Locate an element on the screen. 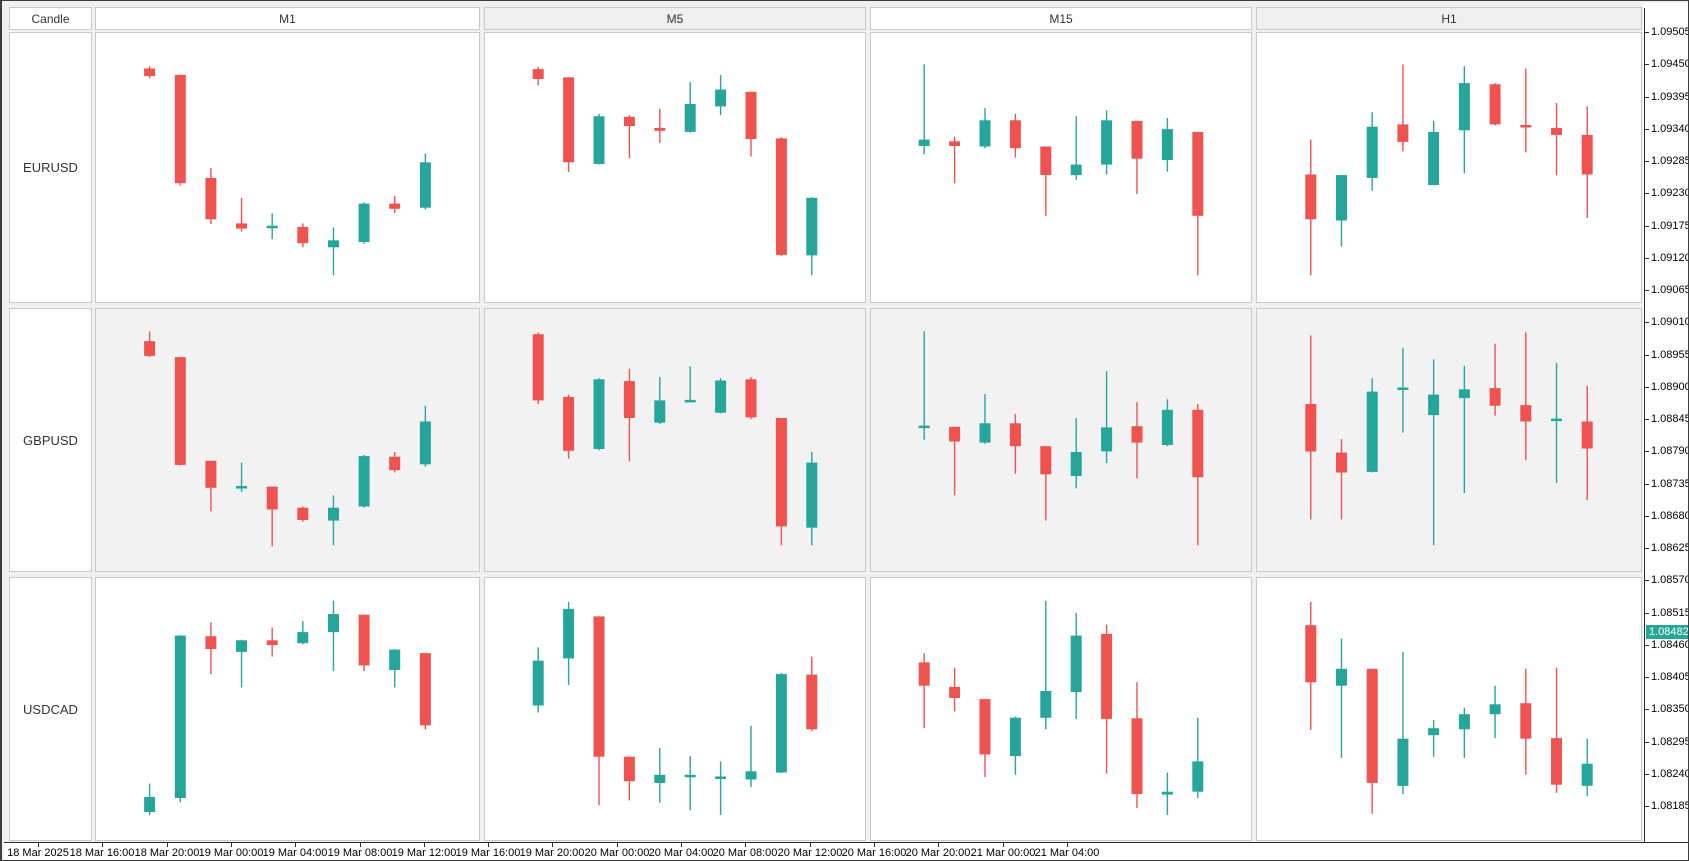 The image size is (1689, 861). price-axis-label: 1.08955 is located at coordinates (1670, 355).